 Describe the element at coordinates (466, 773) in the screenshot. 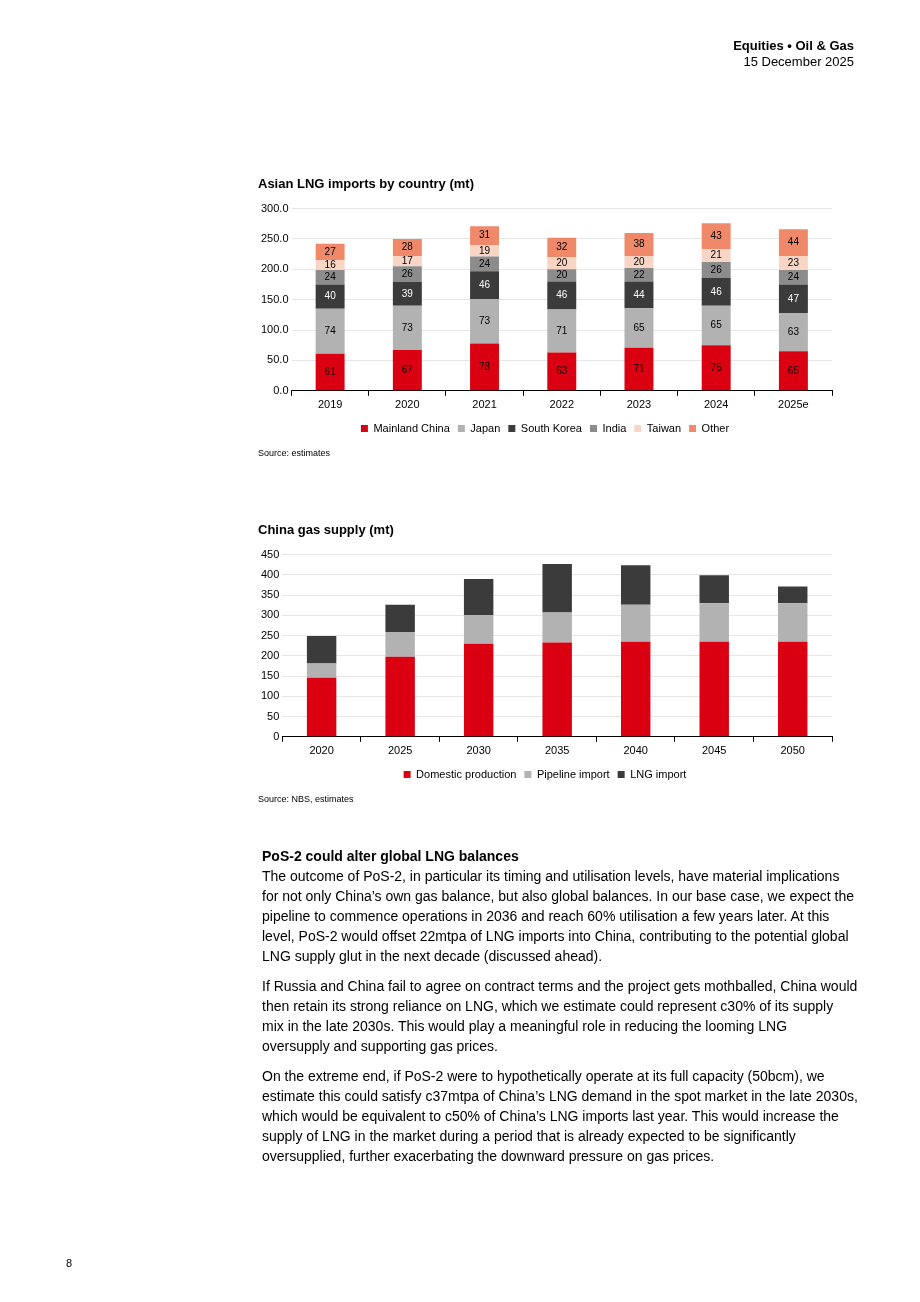

I see `legend-label: Domestic production` at that location.